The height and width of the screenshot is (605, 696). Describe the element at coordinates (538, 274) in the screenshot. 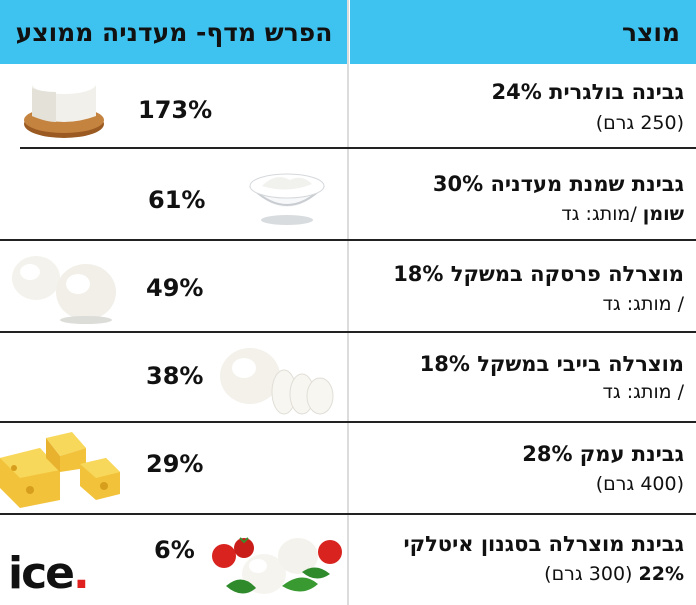

I see `product-name: מוצרלה פרסקה במשקל 18%` at that location.